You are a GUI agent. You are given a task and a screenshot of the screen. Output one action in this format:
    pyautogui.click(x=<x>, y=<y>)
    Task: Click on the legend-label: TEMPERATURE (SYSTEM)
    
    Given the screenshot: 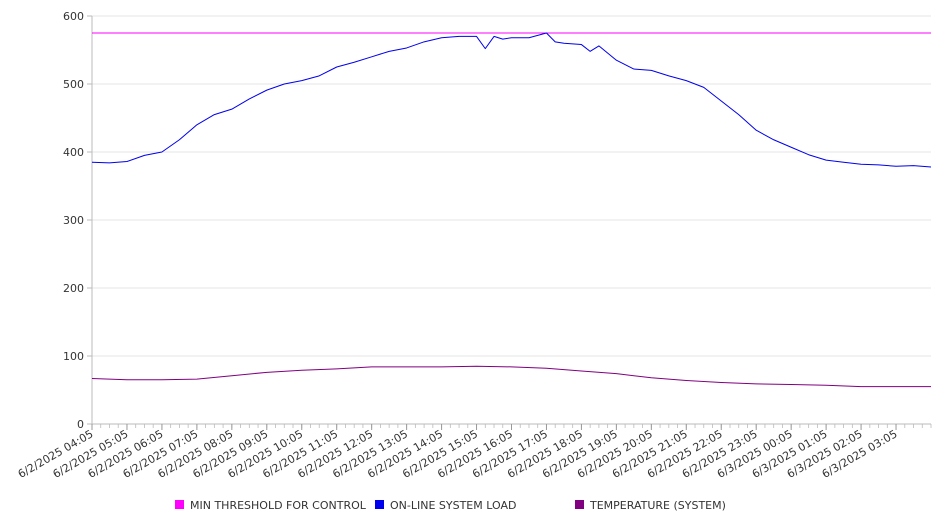 What is the action you would take?
    pyautogui.click(x=657, y=505)
    